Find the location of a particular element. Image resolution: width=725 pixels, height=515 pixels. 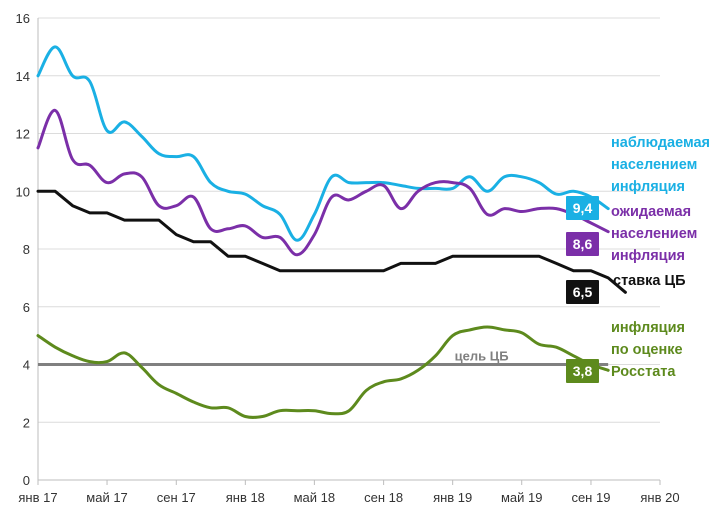

rosstat-inflation-end-value: 3,8 is located at coordinates (583, 371).